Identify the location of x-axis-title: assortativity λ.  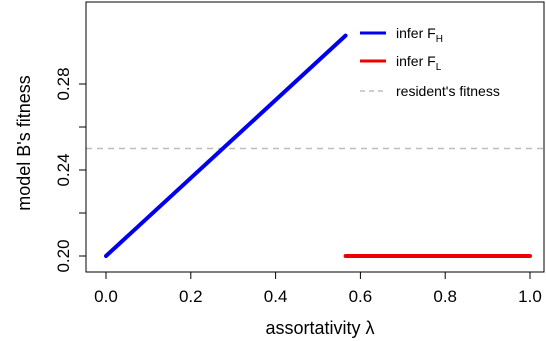
(319, 328).